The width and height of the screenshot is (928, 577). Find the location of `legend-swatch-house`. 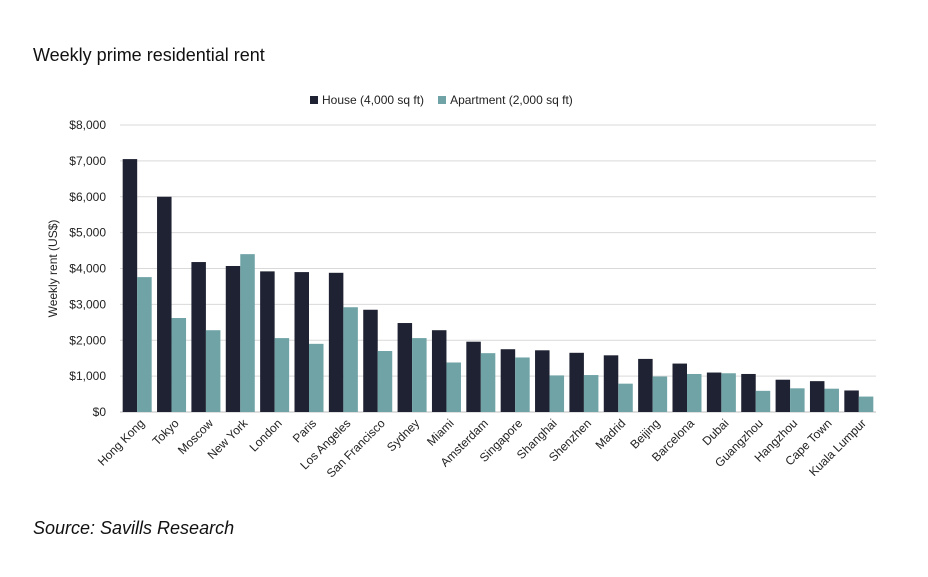

legend-swatch-house is located at coordinates (314, 100).